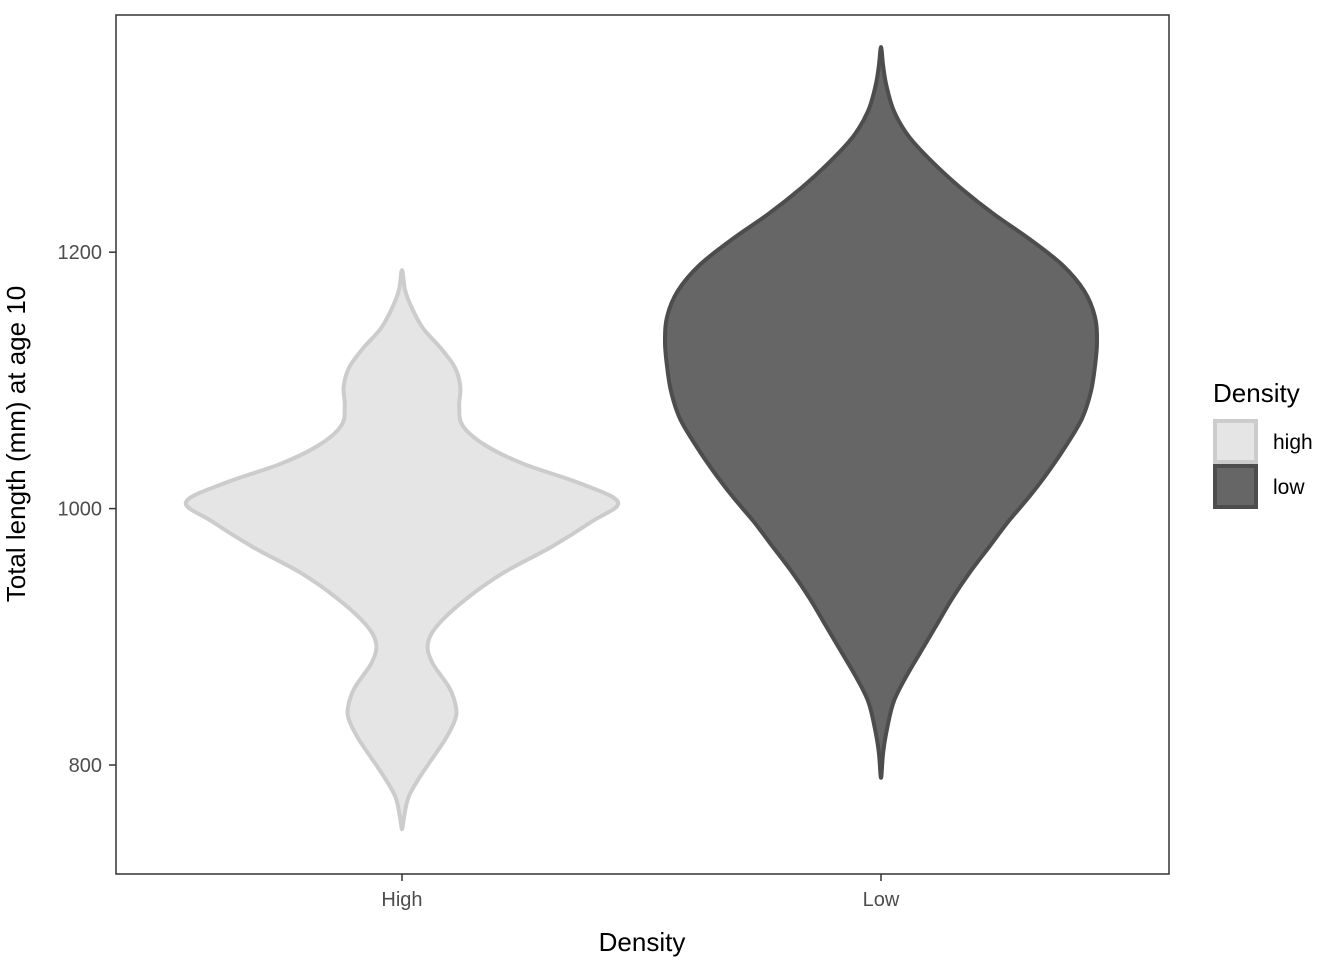  Describe the element at coordinates (80, 253) in the screenshot. I see `y-tick-label: 1200` at that location.